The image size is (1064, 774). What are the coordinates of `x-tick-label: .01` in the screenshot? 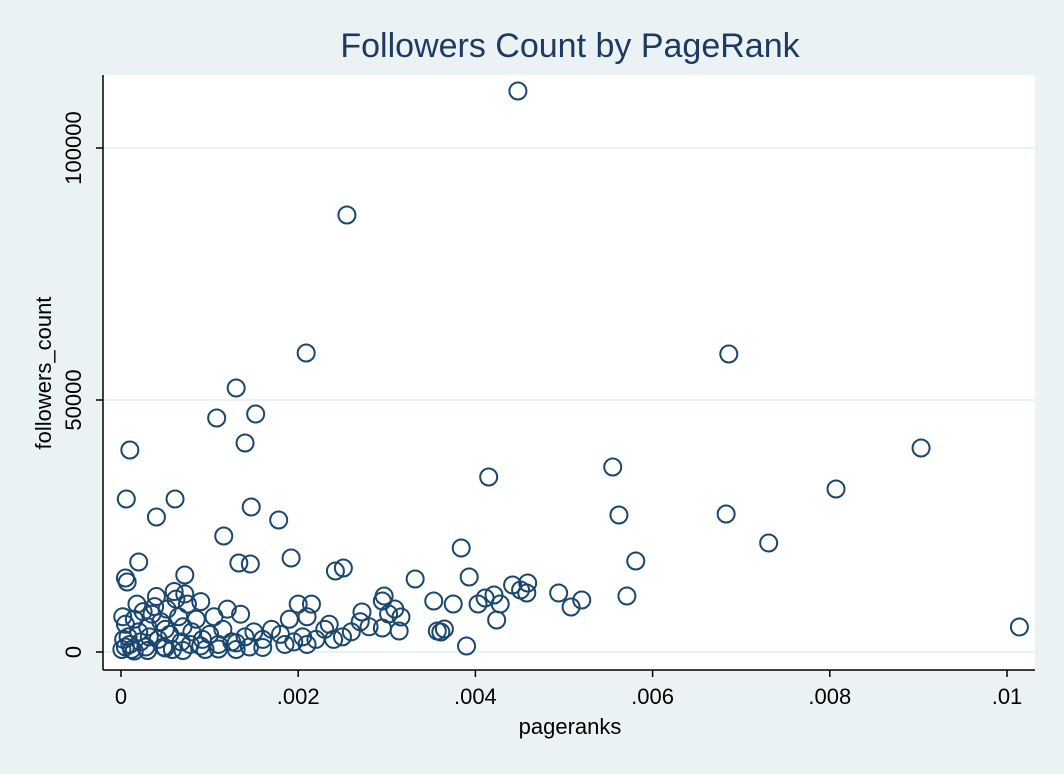 It's located at (1007, 696).